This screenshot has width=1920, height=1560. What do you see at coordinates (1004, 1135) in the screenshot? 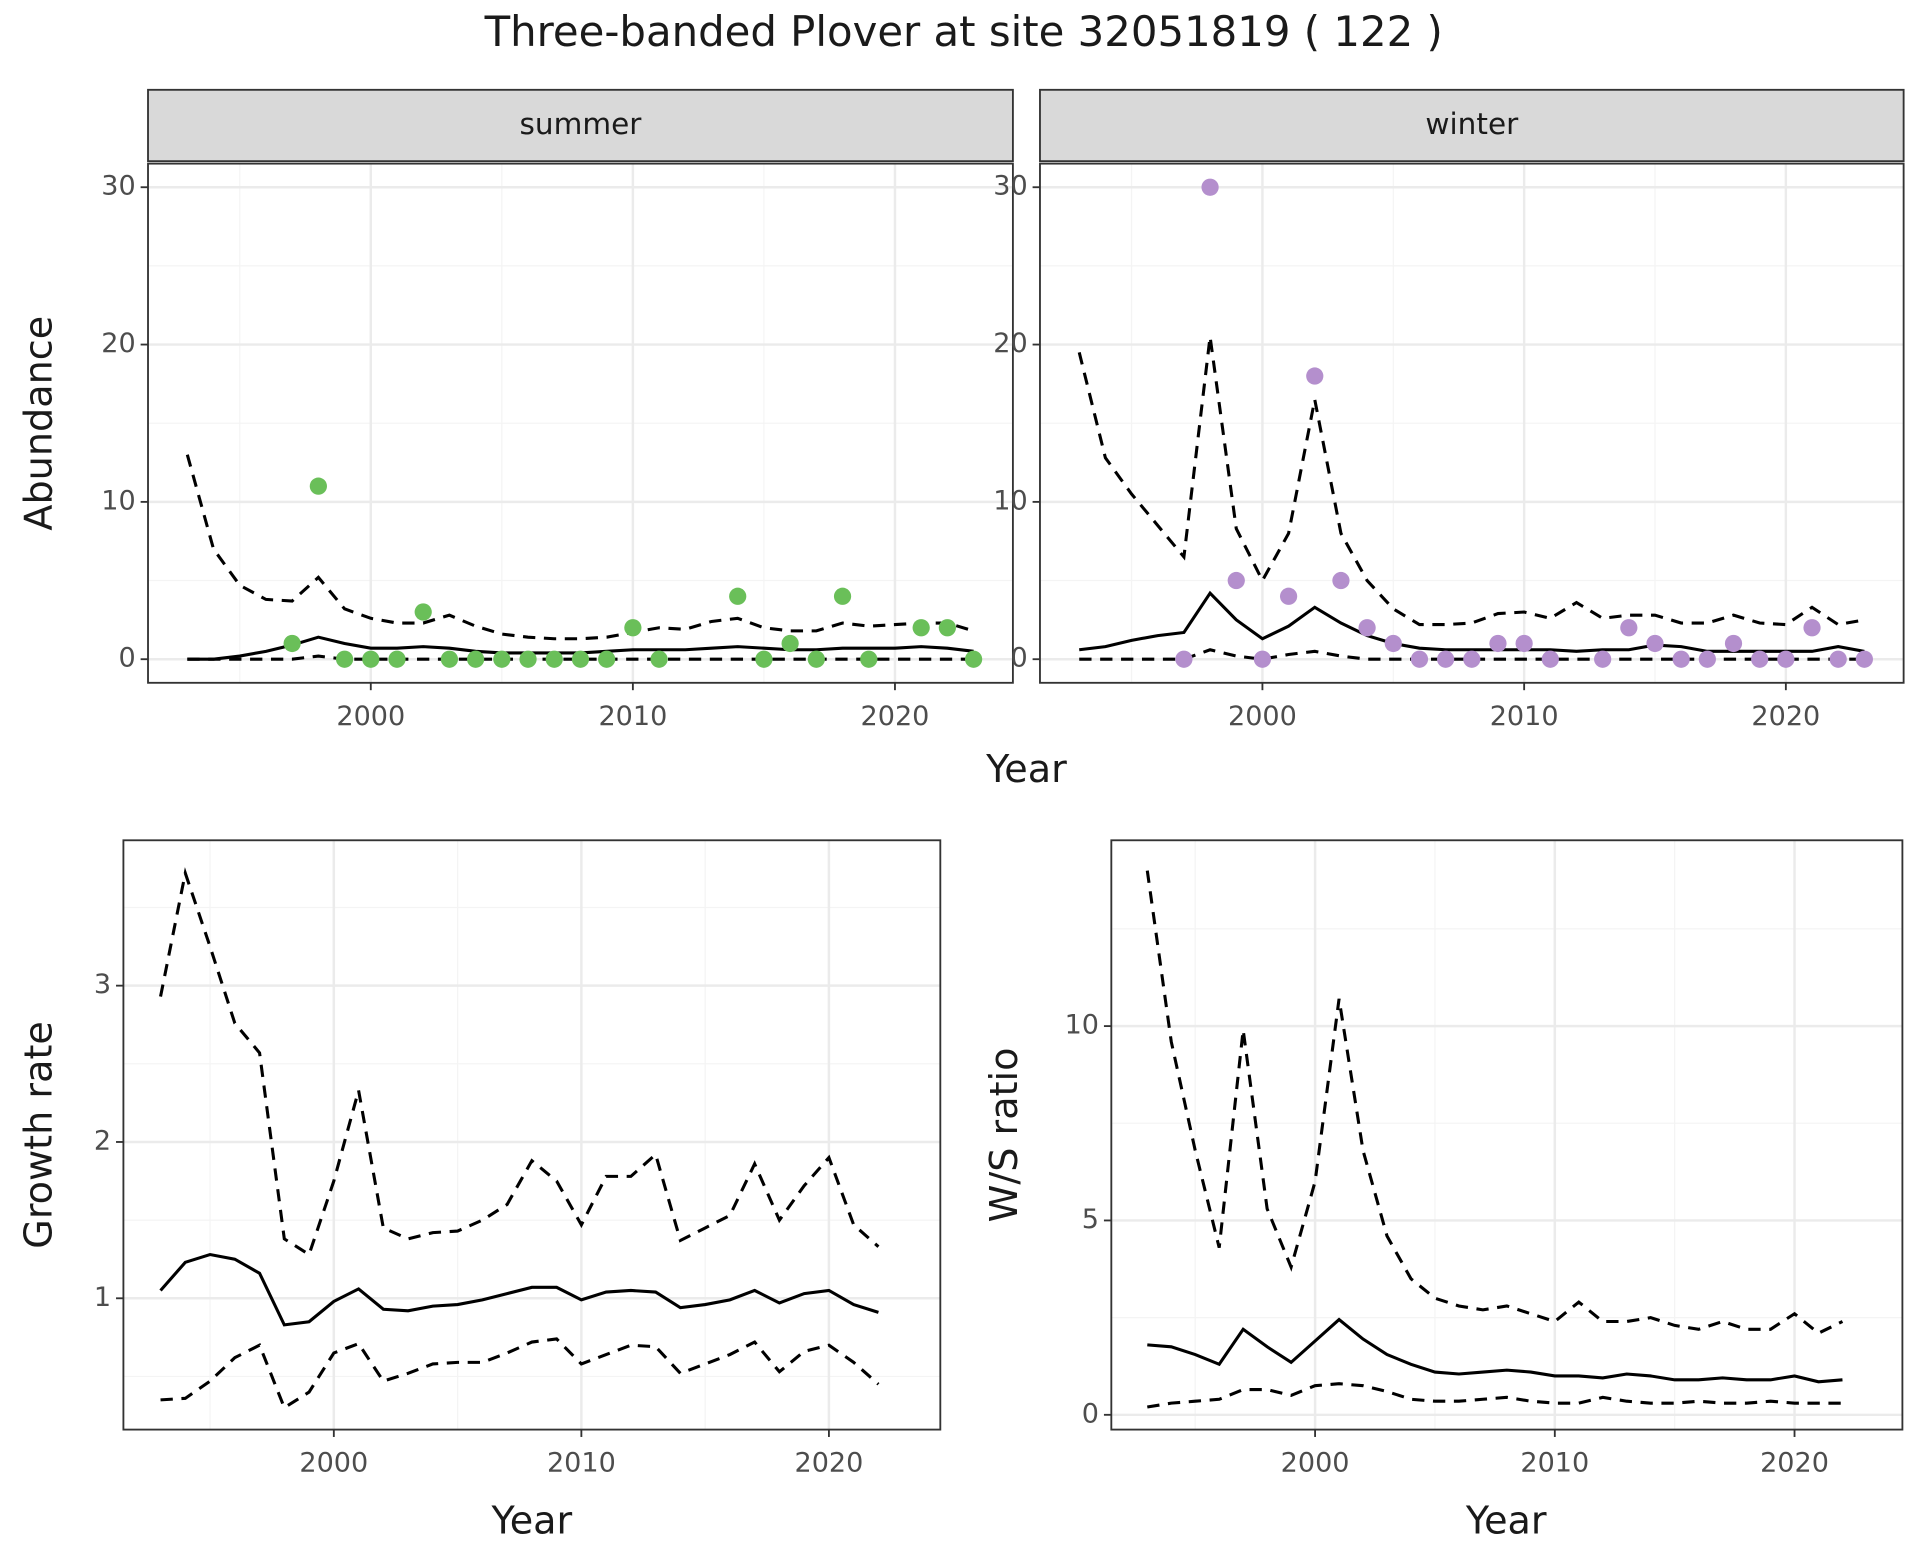
I see `y-axis-title: W/S ratio` at bounding box center [1004, 1135].